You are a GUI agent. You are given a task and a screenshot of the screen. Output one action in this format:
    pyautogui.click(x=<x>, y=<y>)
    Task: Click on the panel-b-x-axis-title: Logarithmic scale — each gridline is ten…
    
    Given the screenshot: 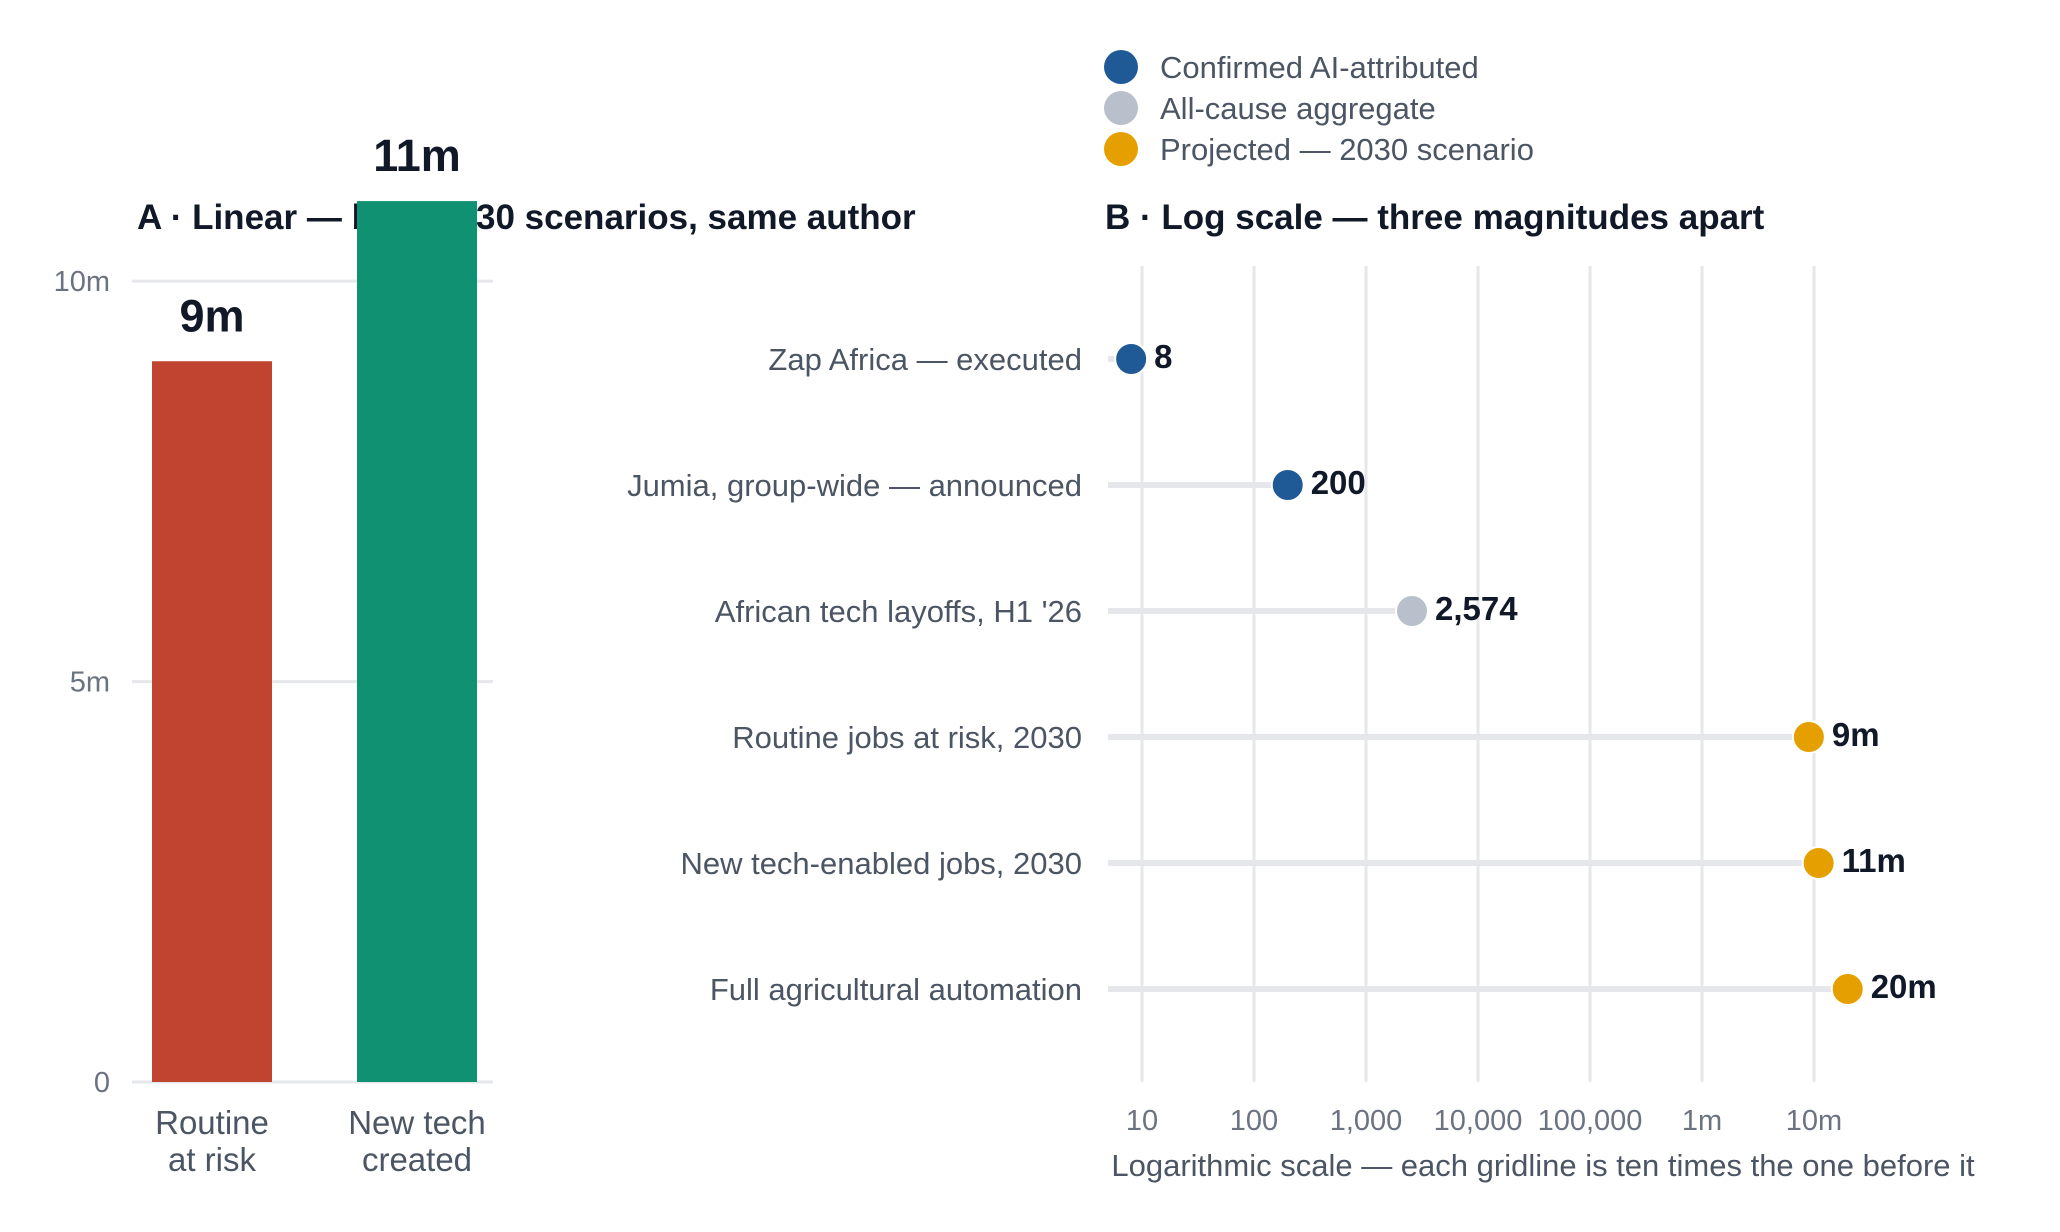 What is the action you would take?
    pyautogui.click(x=1543, y=1165)
    